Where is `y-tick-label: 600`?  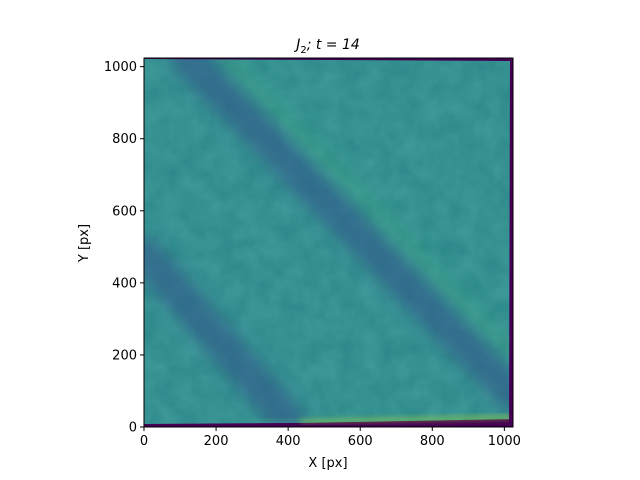 y-tick-label: 600 is located at coordinates (124, 211).